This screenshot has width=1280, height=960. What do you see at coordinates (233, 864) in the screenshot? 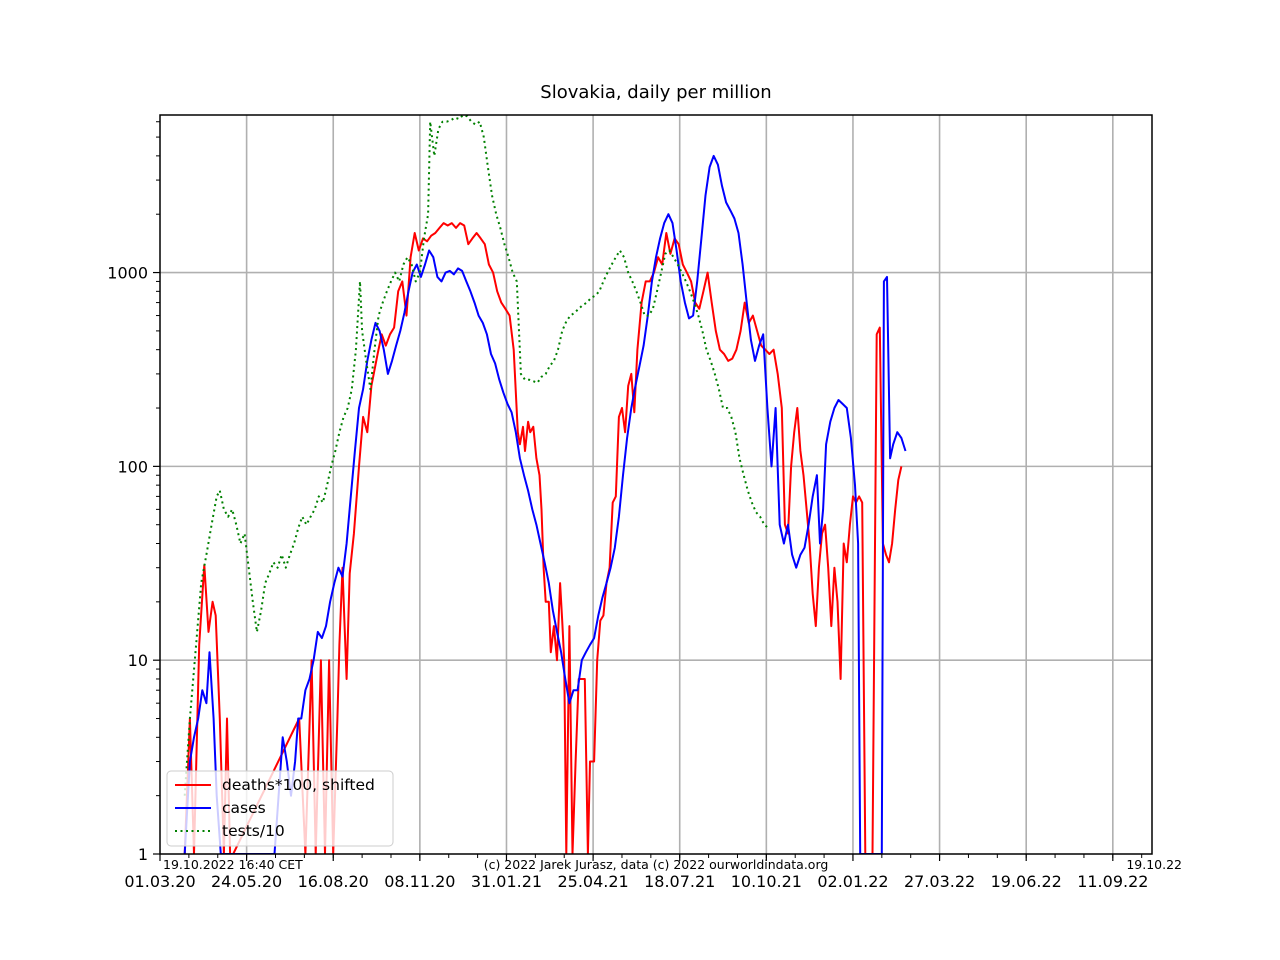
I see `footer-timestamp: 19.10.2022 16:40 CET` at bounding box center [233, 864].